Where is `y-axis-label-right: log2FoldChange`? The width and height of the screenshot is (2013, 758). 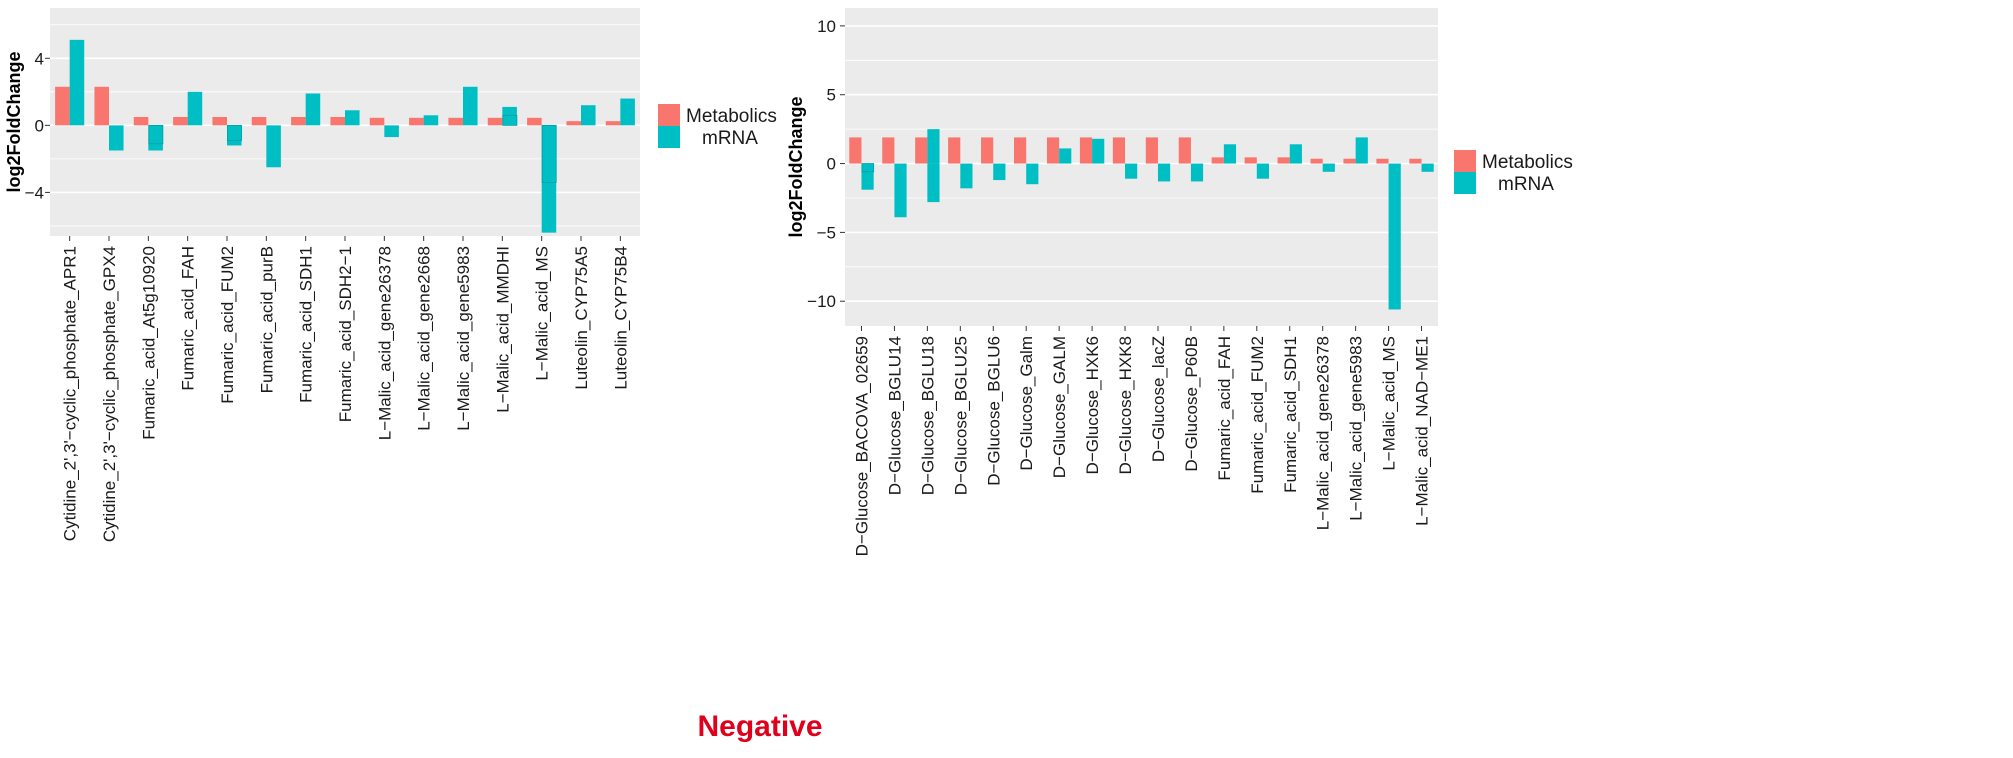 y-axis-label-right: log2FoldChange is located at coordinates (796, 167).